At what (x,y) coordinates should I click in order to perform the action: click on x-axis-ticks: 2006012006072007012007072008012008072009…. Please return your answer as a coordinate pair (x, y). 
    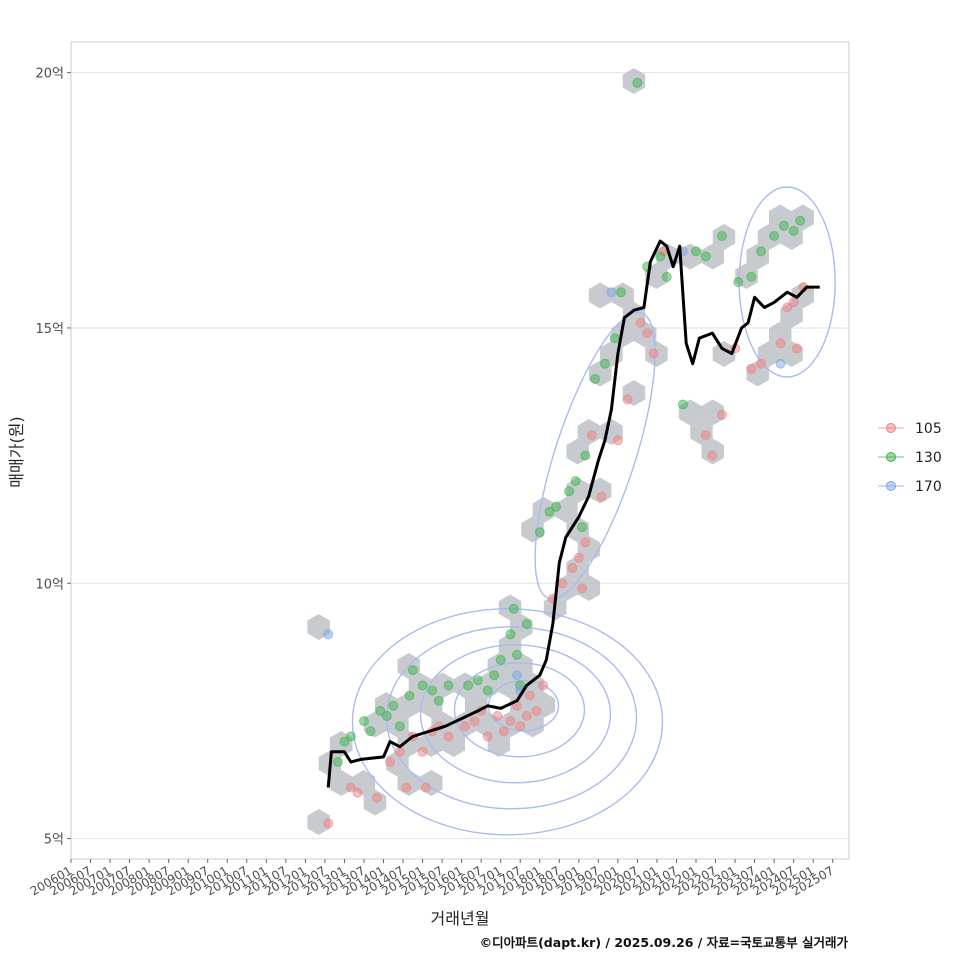
    Looking at the image, I should click on (432, 879).